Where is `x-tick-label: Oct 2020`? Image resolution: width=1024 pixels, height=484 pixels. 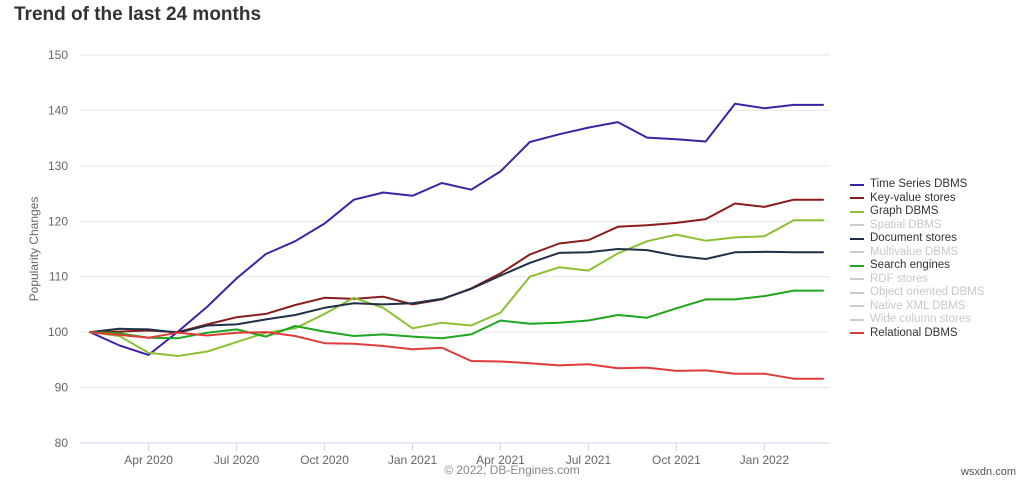
x-tick-label: Oct 2020 is located at coordinates (324, 460).